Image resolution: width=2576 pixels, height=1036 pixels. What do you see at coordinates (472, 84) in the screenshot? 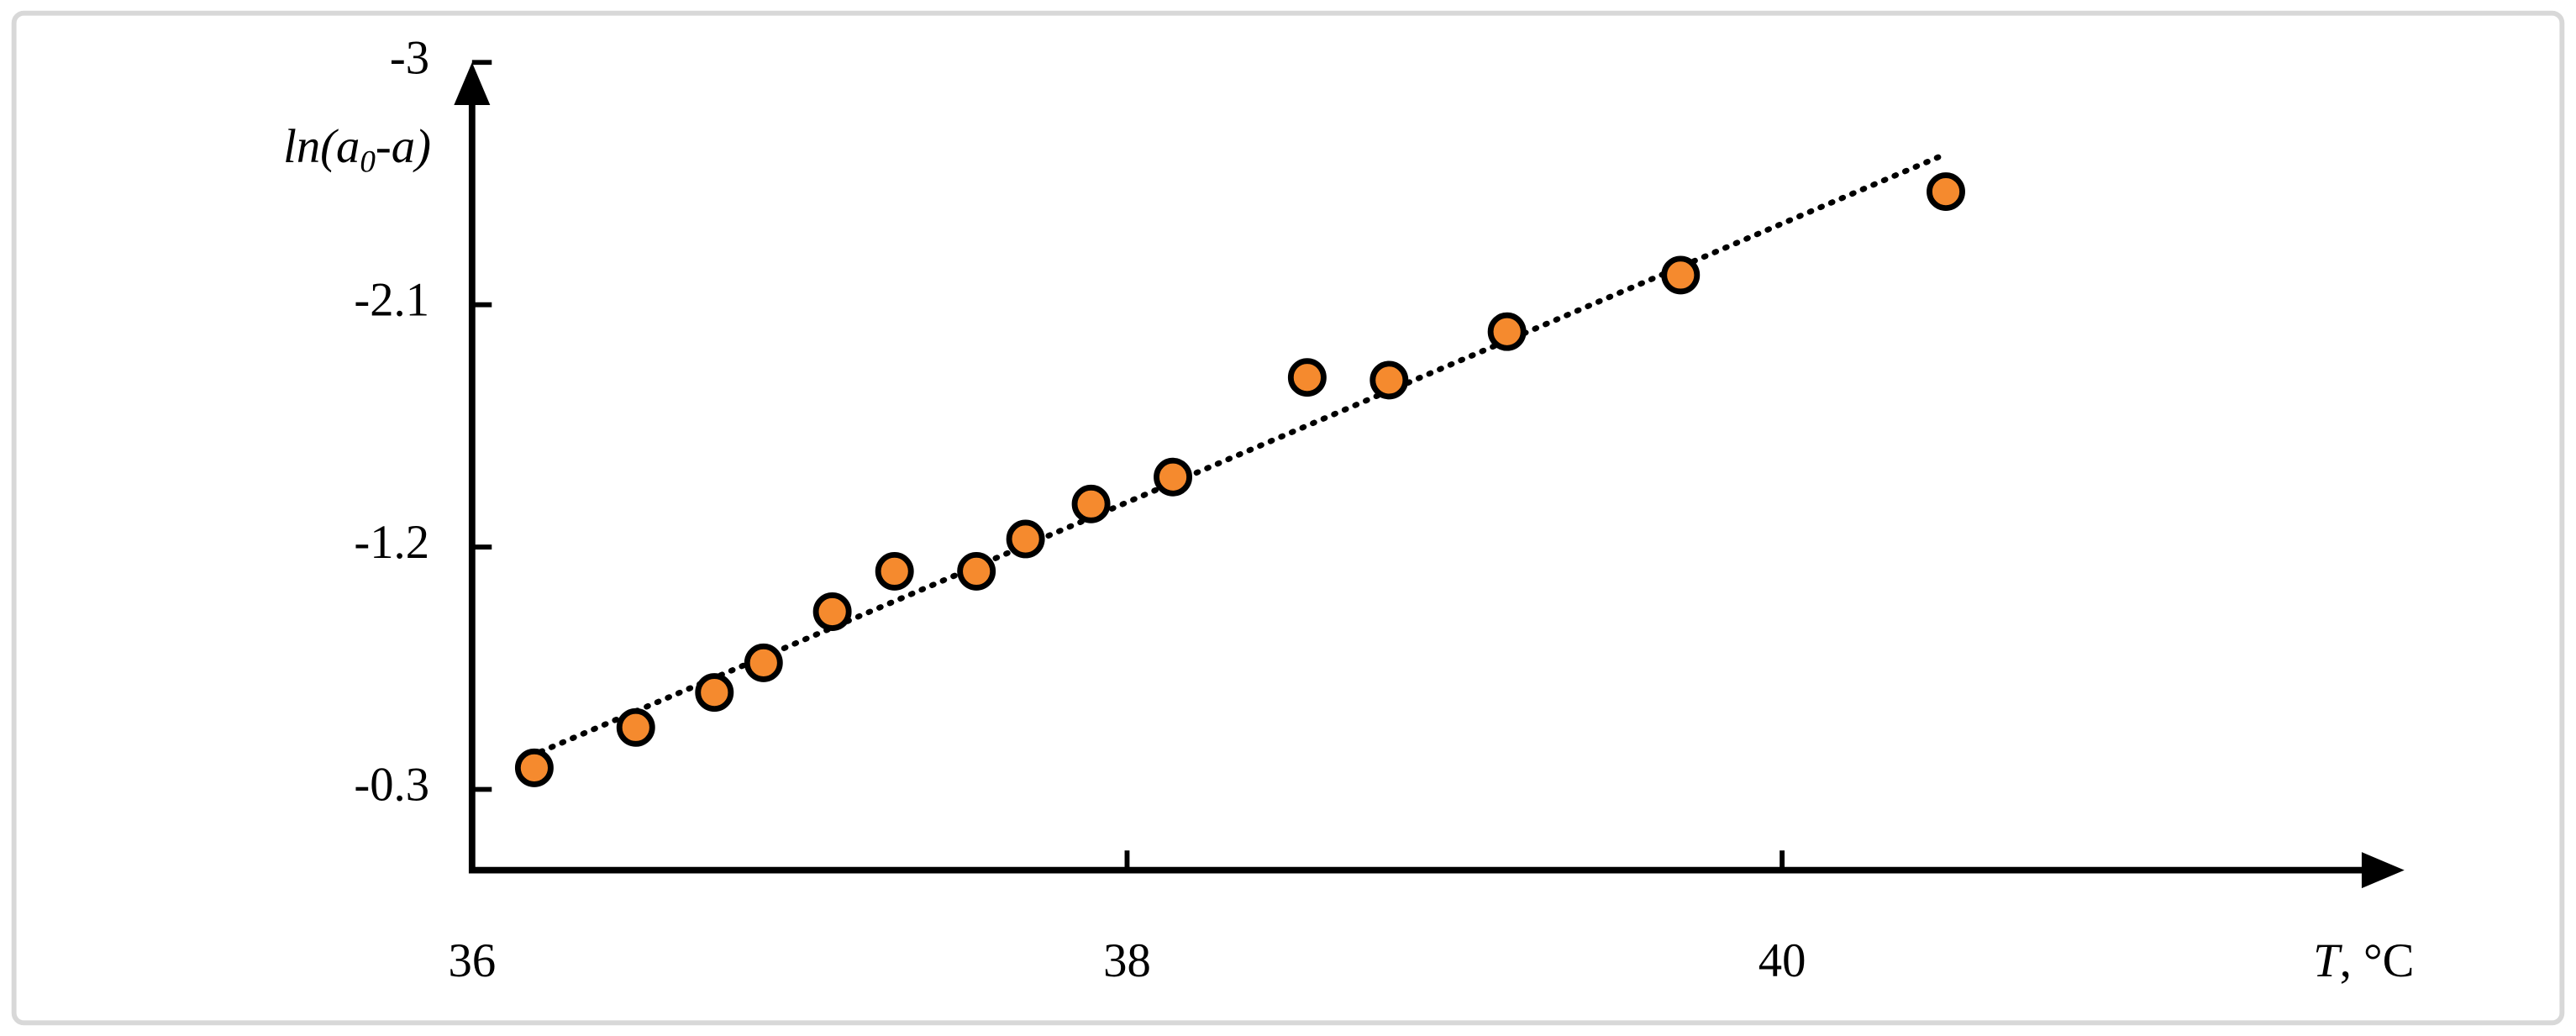
I see `y-axis-arrow` at bounding box center [472, 84].